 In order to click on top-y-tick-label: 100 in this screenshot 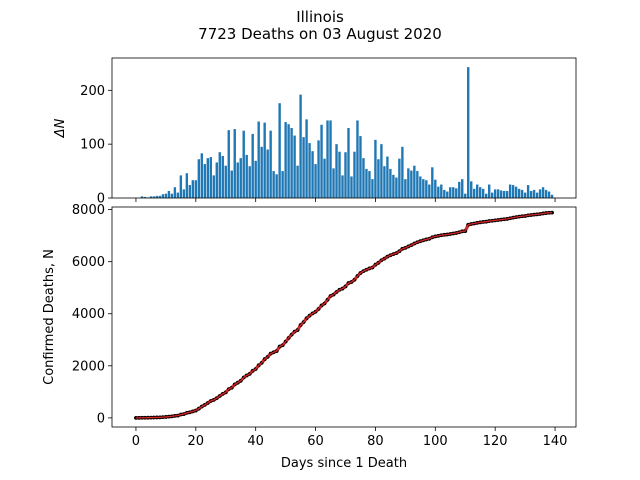, I will do `click(92, 145)`.